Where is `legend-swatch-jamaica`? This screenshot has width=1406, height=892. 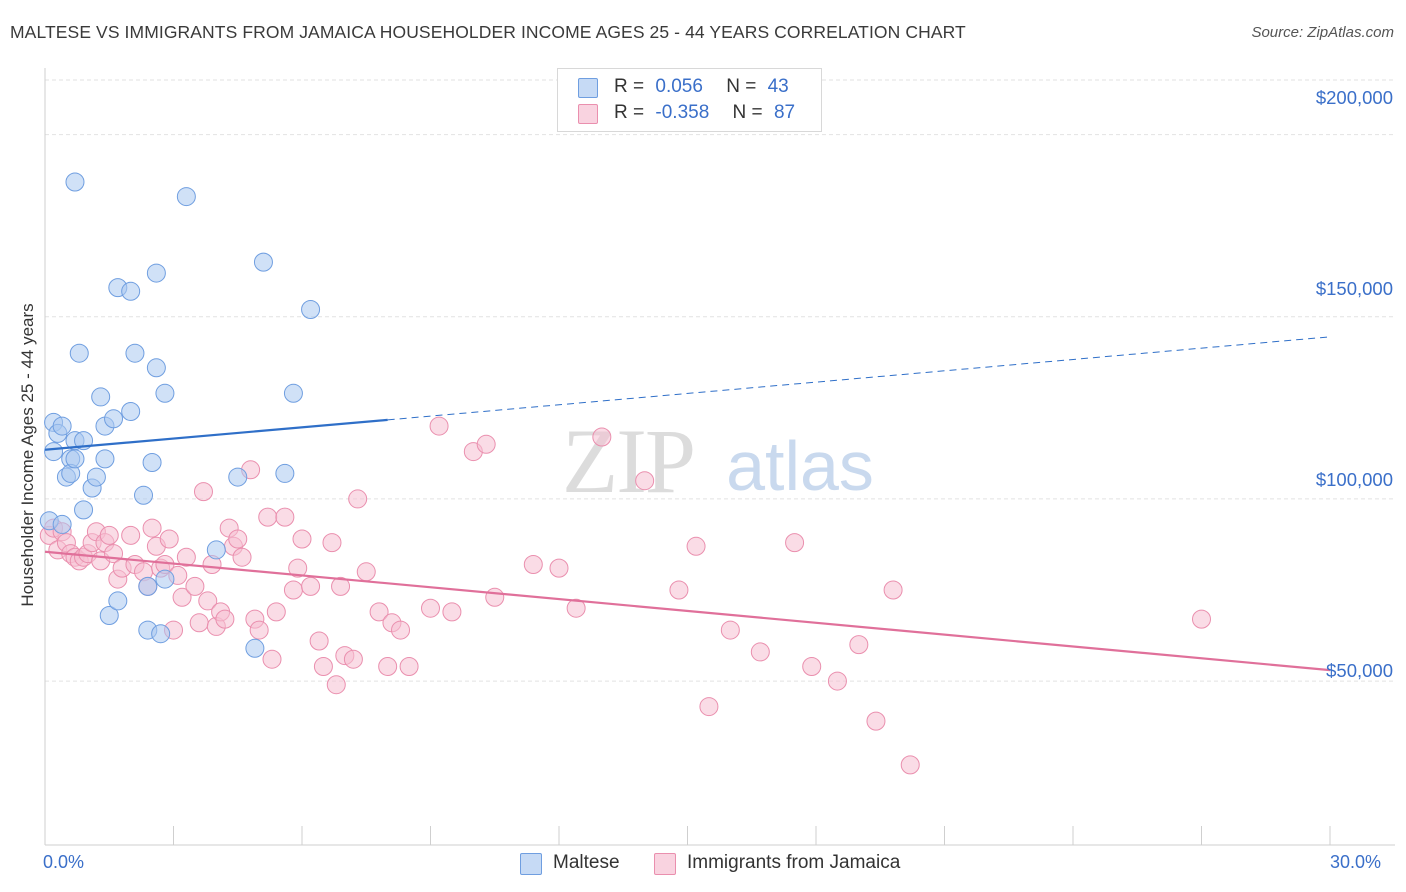 legend-swatch-jamaica is located at coordinates (588, 114).